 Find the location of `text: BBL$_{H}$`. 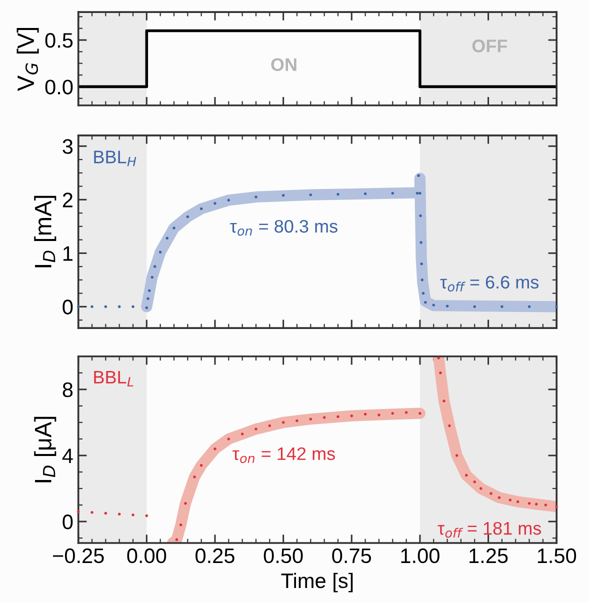

text: BBL$_{H}$ is located at coordinates (115, 158).